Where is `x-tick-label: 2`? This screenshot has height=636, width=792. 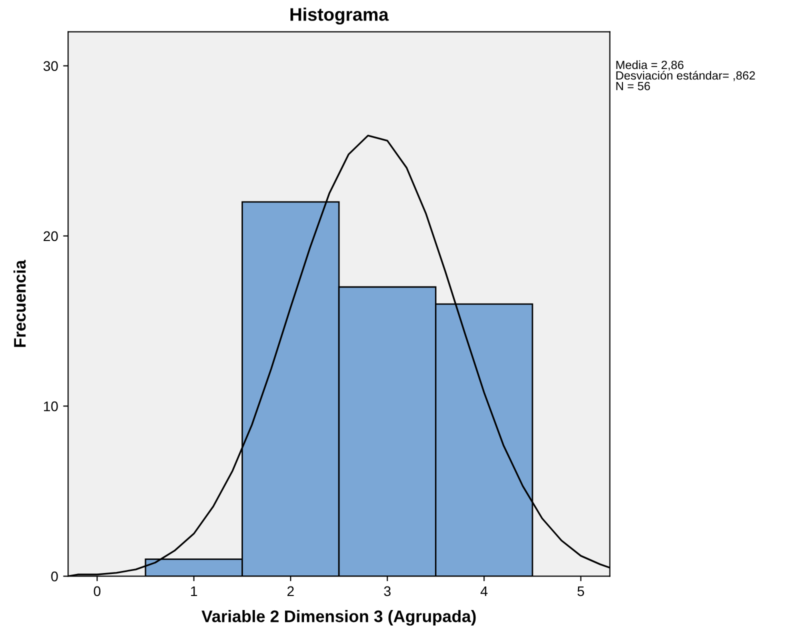 x-tick-label: 2 is located at coordinates (290, 591).